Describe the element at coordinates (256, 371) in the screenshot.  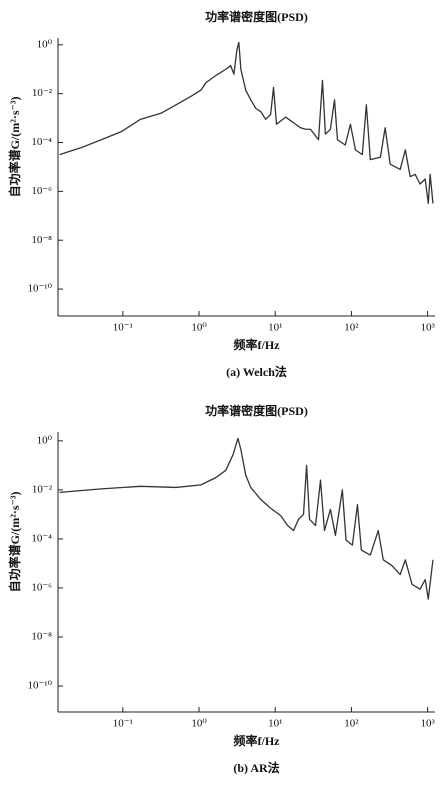
I see `caption: (a) Welch法` at that location.